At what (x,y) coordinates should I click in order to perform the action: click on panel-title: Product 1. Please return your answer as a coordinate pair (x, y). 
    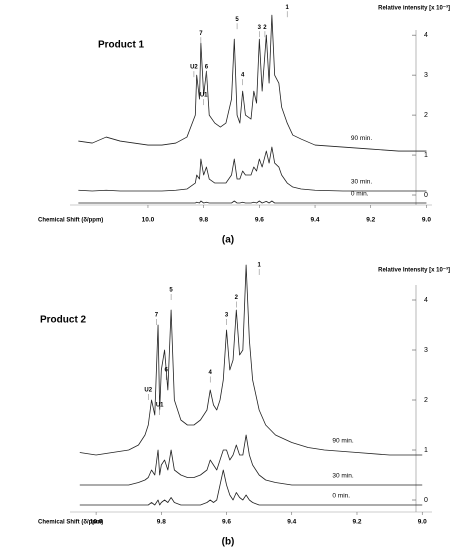
    Looking at the image, I should click on (121, 45).